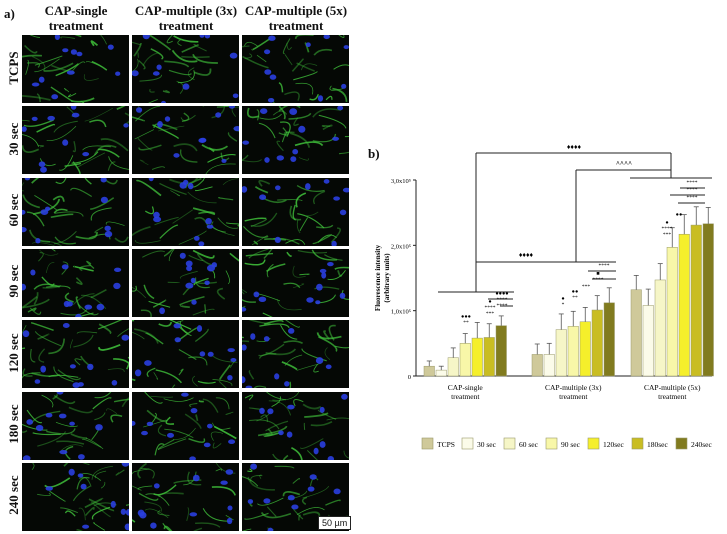 The height and width of the screenshot is (534, 727). Describe the element at coordinates (401, 181) in the screenshot. I see `y-tick-label: 3,0x10⁵` at that location.